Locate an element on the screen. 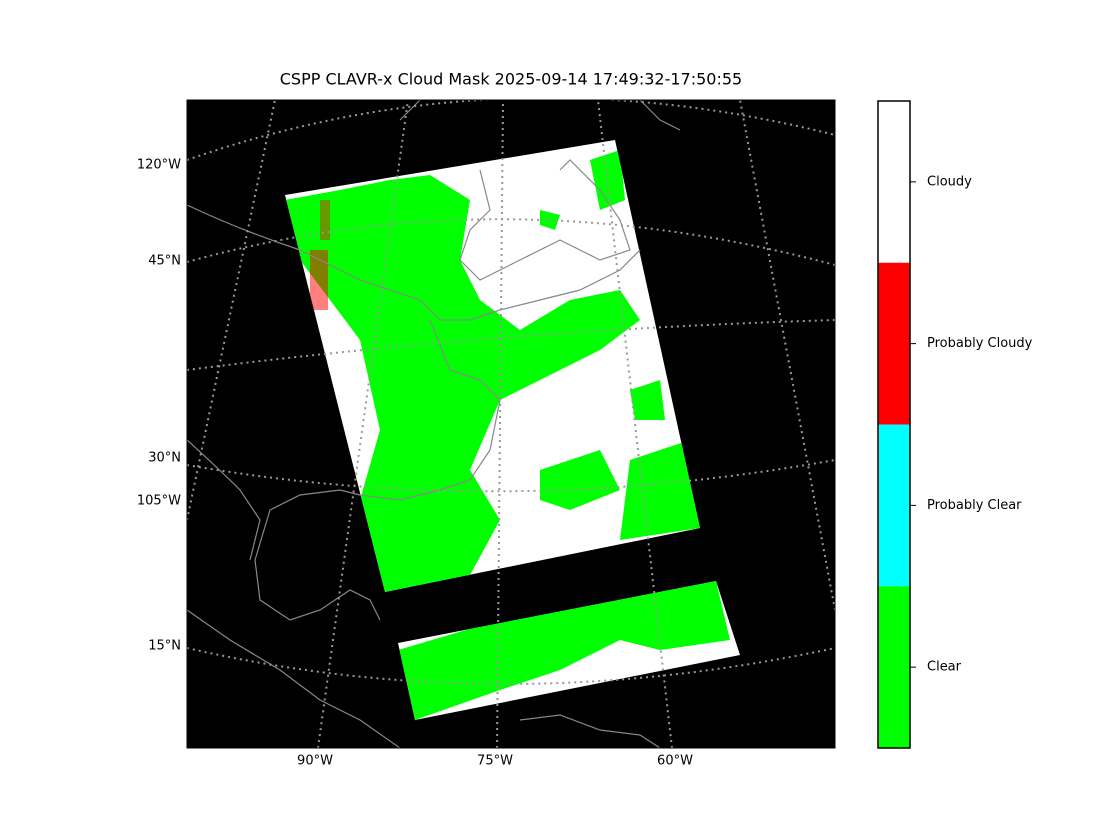 The width and height of the screenshot is (1120, 840). grid-label: 120°W is located at coordinates (159, 165).